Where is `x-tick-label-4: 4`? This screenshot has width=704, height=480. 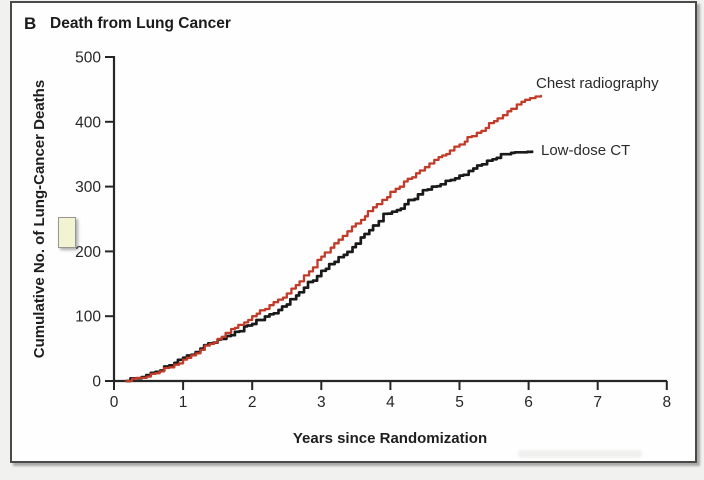
x-tick-label-4: 4 is located at coordinates (390, 402).